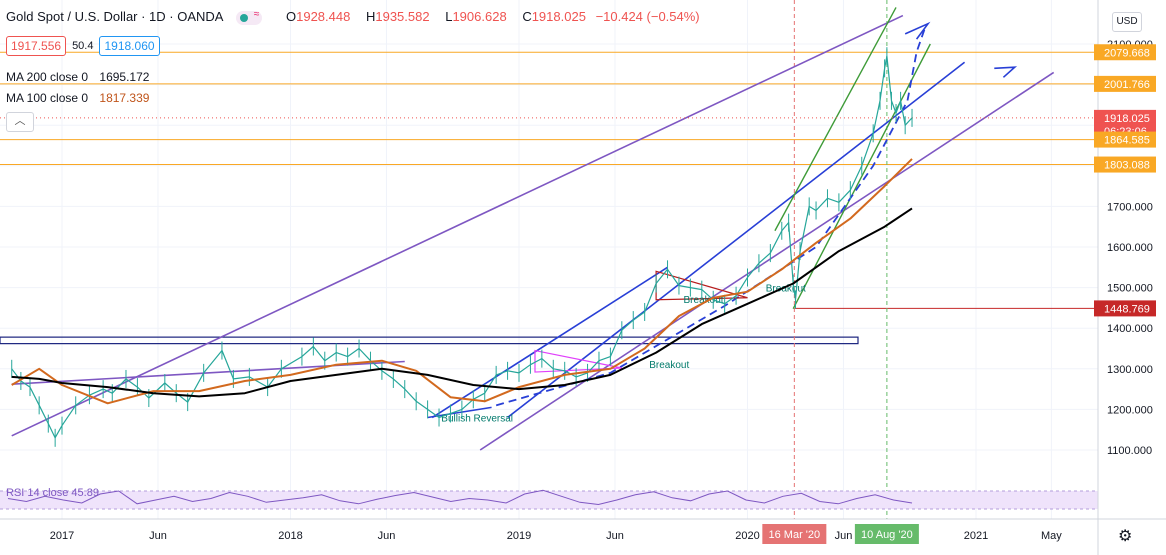 Image resolution: width=1166 pixels, height=555 pixels. I want to click on y-tick-label: 1200.000, so click(1130, 410).